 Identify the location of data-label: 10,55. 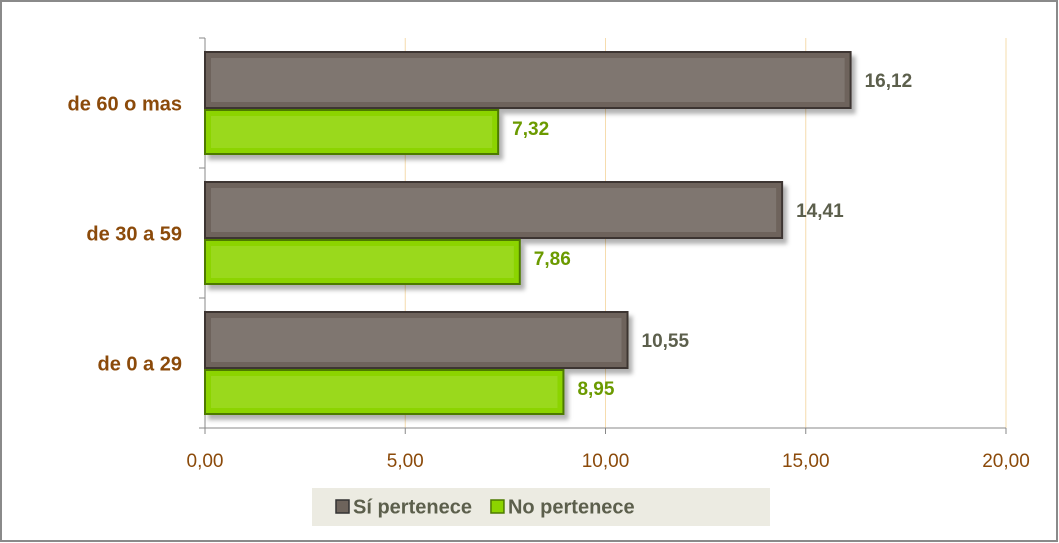
(666, 341).